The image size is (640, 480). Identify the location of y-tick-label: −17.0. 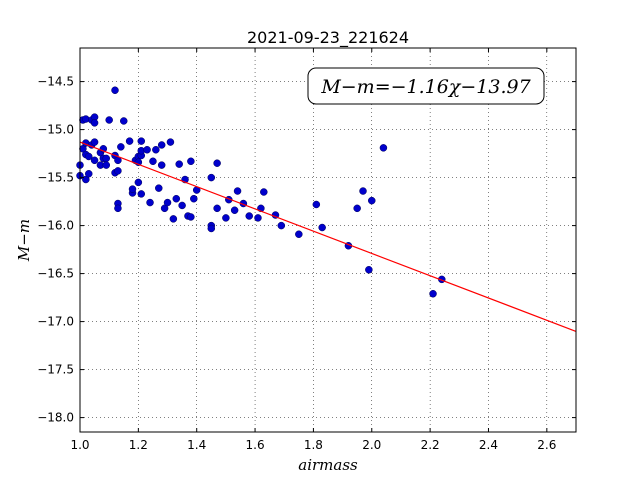
(55, 322).